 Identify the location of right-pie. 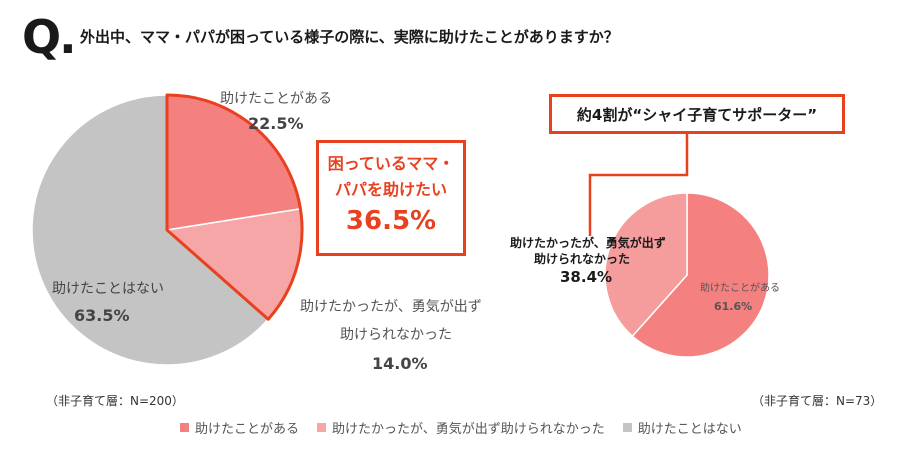
(687, 275).